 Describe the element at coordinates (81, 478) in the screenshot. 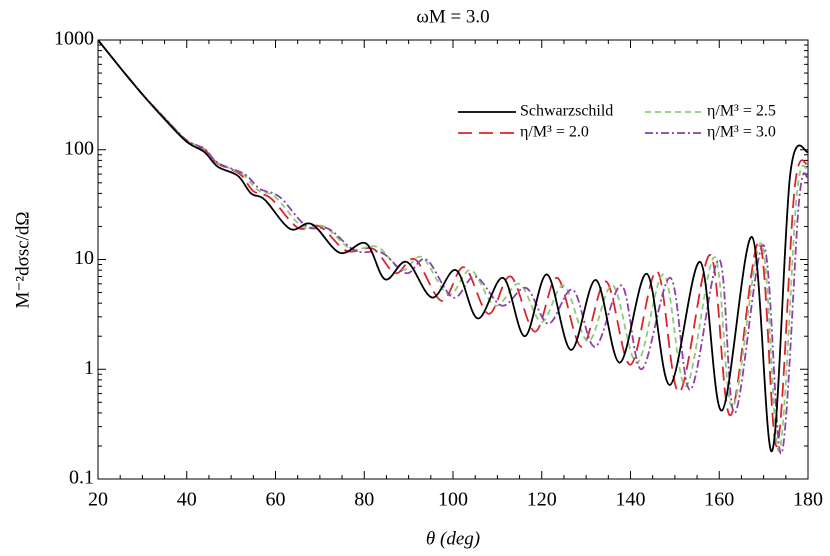

I see `y-tick-label: 0.1` at that location.